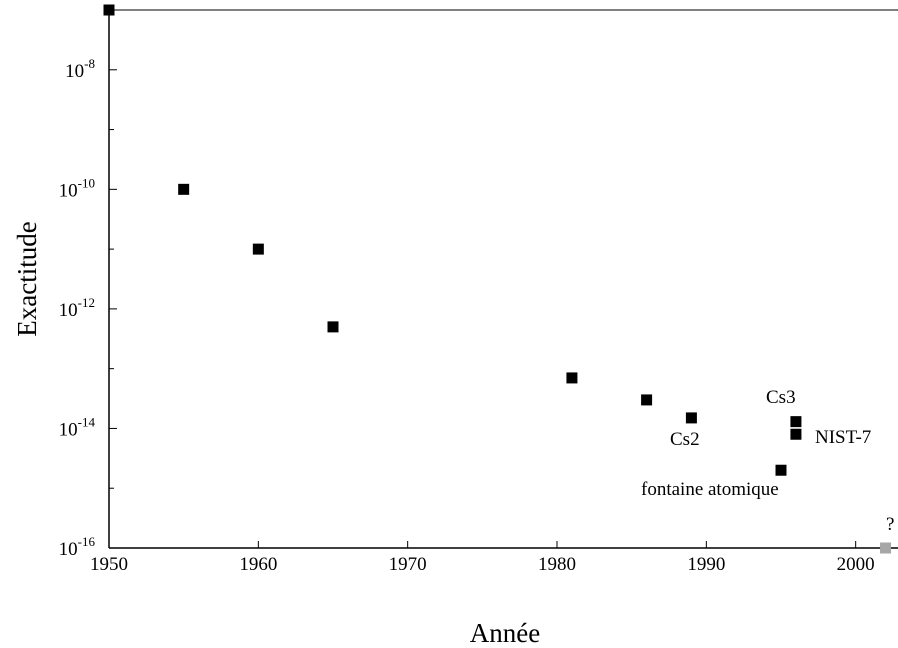 This screenshot has width=898, height=648. Describe the element at coordinates (89, 63) in the screenshot. I see `y-tick-exponent: -8` at that location.